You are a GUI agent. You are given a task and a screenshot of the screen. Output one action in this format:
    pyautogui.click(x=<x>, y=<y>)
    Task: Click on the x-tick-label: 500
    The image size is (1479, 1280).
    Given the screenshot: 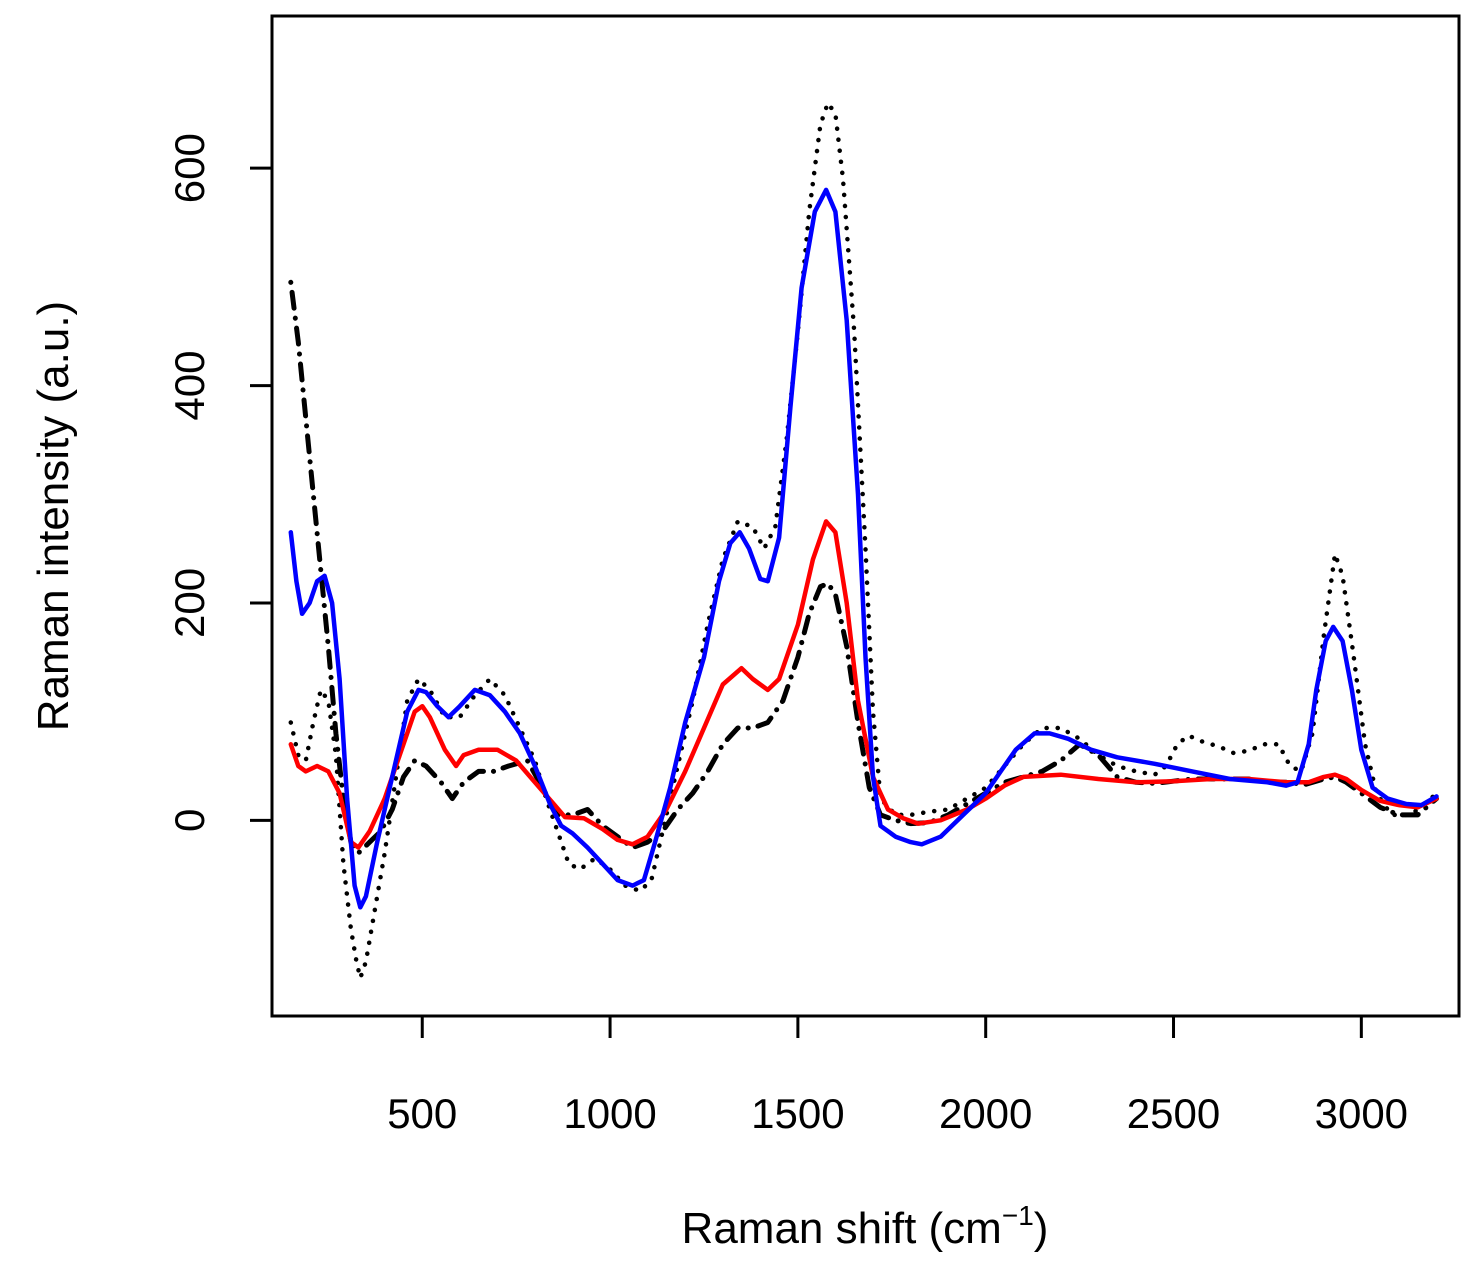 What is the action you would take?
    pyautogui.click(x=422, y=1113)
    